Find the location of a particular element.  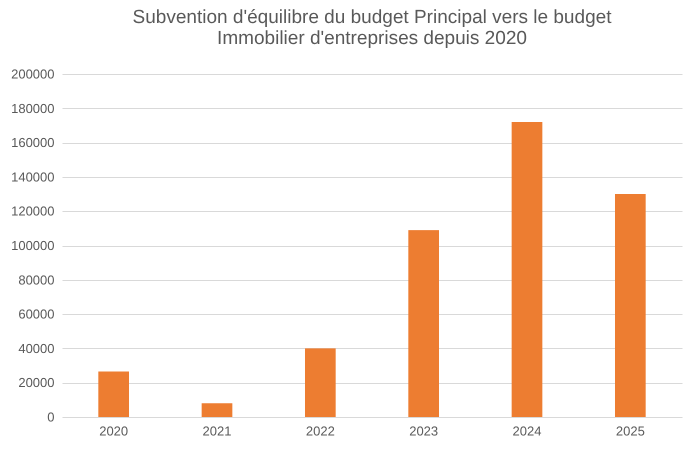

y-tick-label: 180000 is located at coordinates (32, 108).